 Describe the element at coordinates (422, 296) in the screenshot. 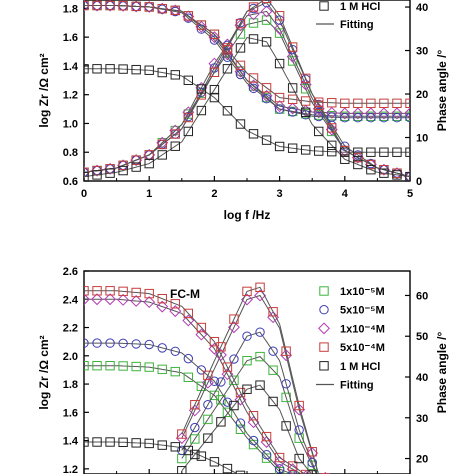

I see `y2-tick-label: 60` at that location.